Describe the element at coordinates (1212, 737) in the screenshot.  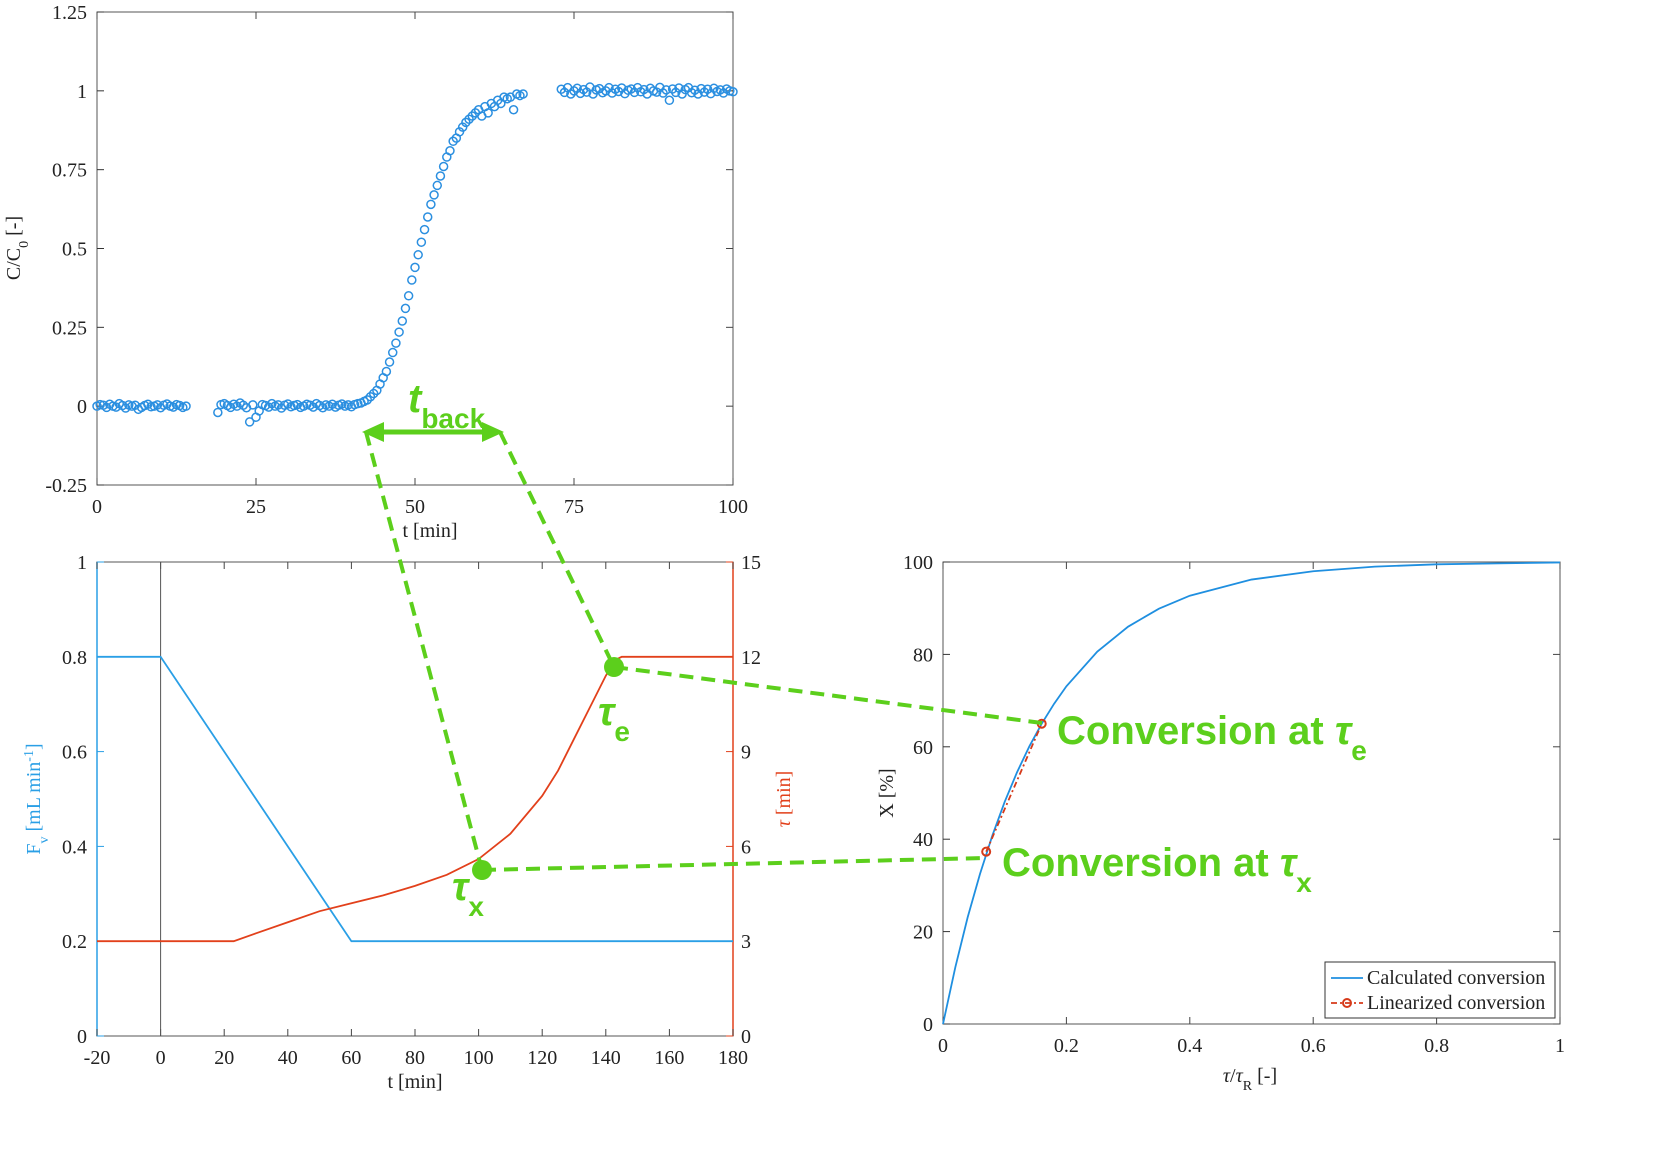
I see `annotation: Conversion at τe` at that location.